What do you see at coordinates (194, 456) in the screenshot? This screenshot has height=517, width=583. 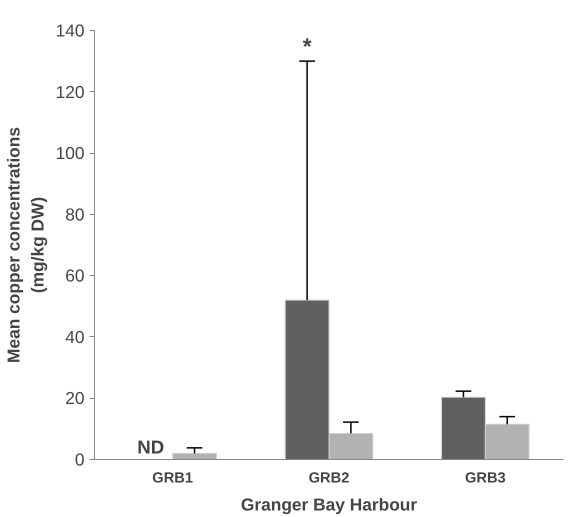 I see `bar` at bounding box center [194, 456].